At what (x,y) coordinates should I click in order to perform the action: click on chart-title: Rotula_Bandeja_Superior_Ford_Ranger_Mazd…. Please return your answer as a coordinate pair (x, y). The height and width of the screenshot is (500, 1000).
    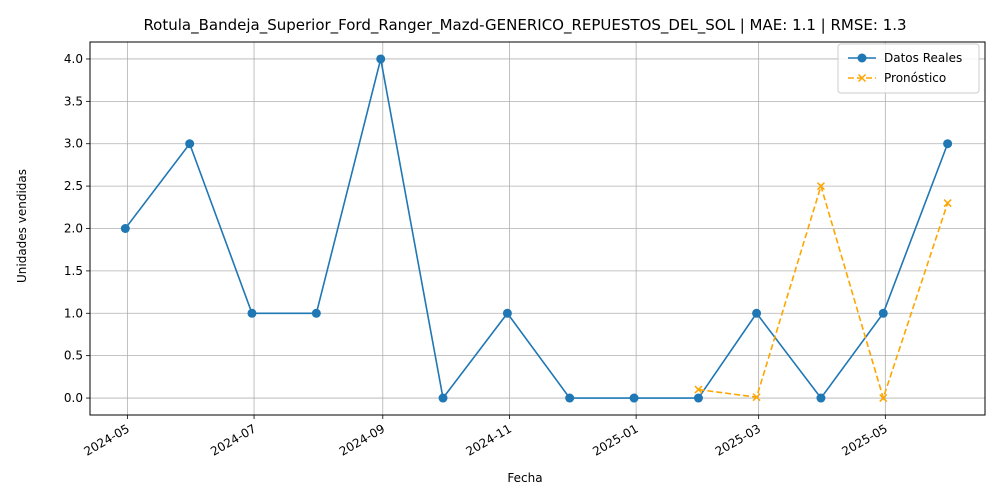
    Looking at the image, I should click on (524, 25).